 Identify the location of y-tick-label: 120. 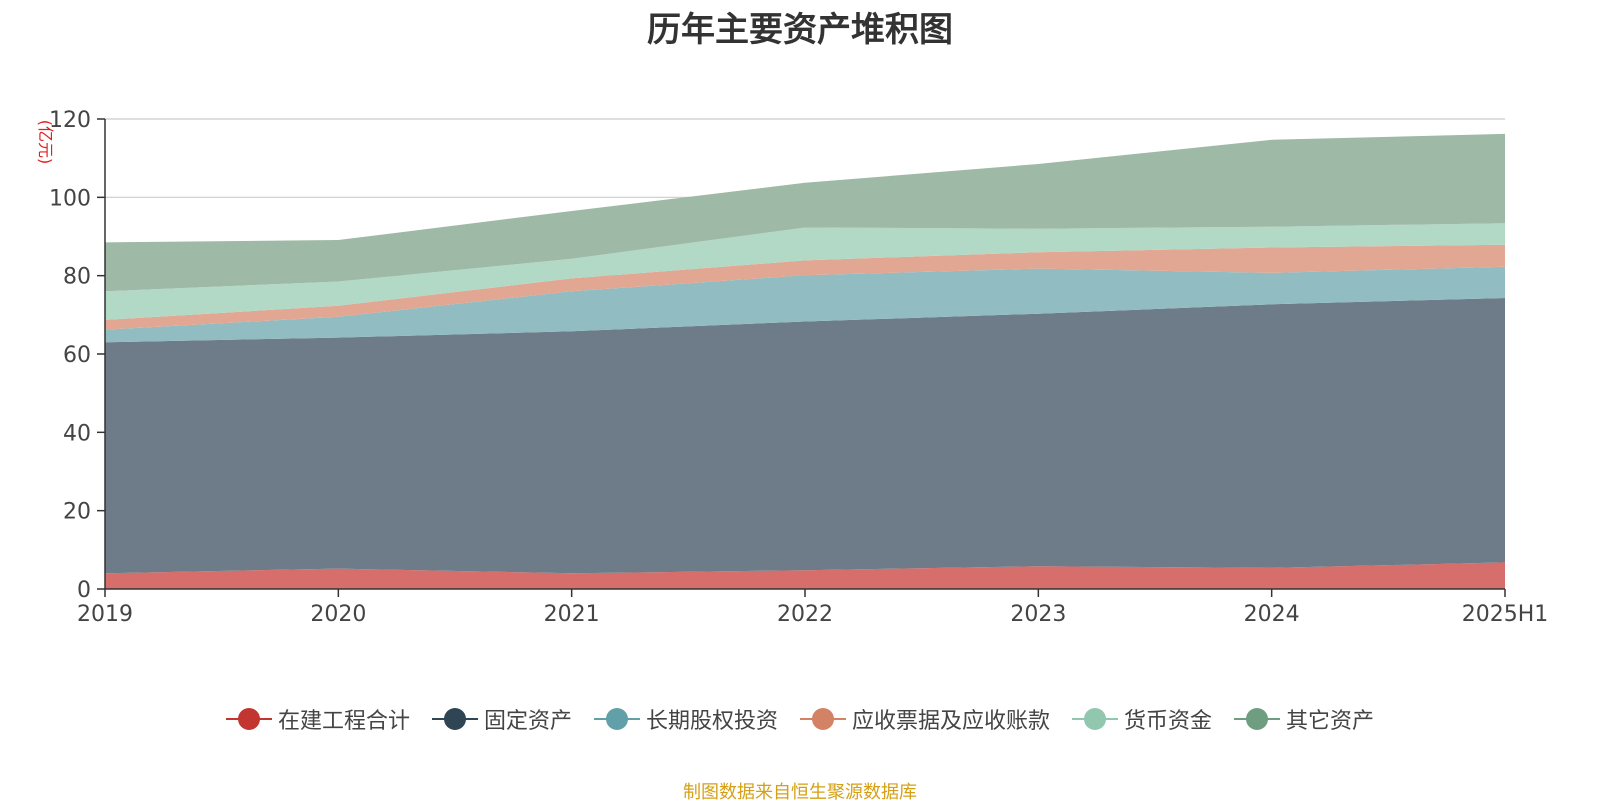
(70, 120).